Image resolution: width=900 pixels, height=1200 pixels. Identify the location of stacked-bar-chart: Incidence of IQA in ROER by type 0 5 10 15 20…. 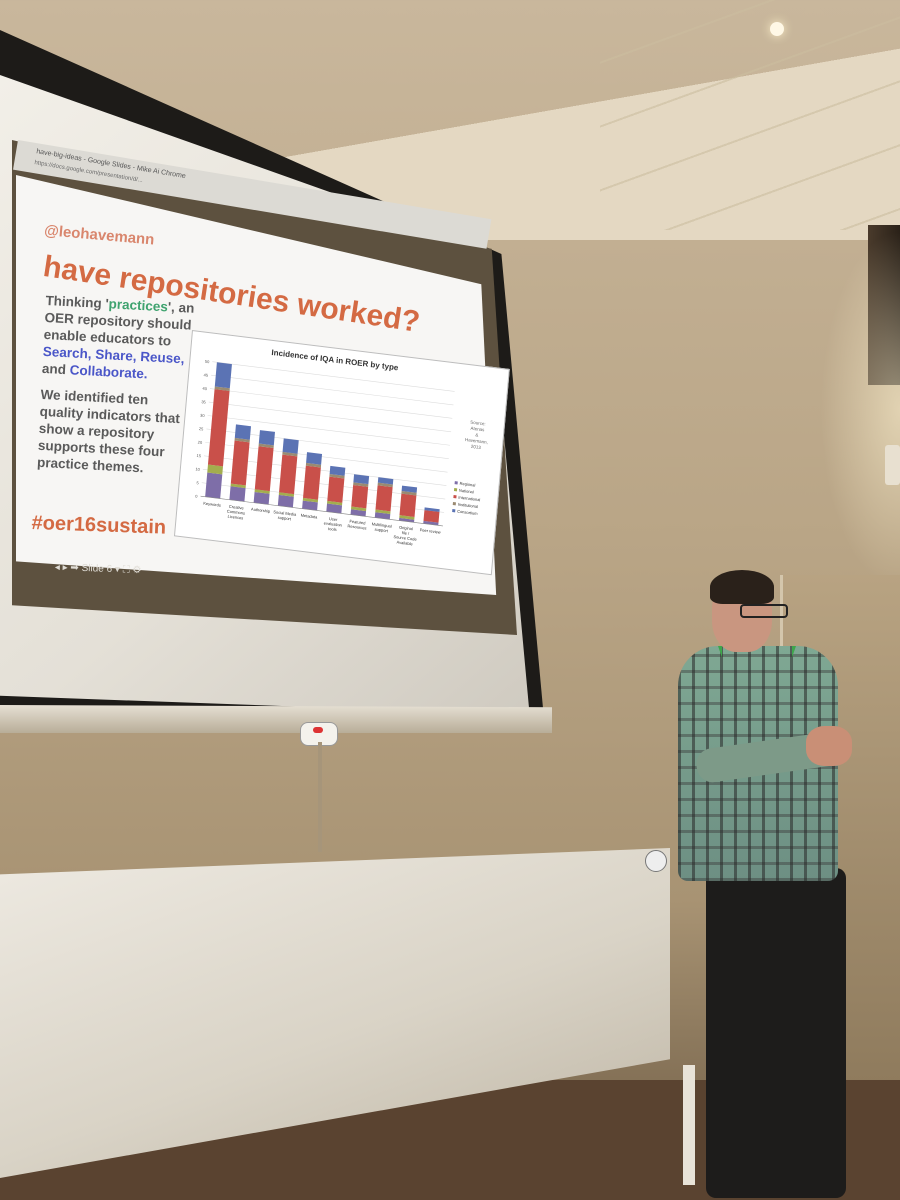
(341, 453).